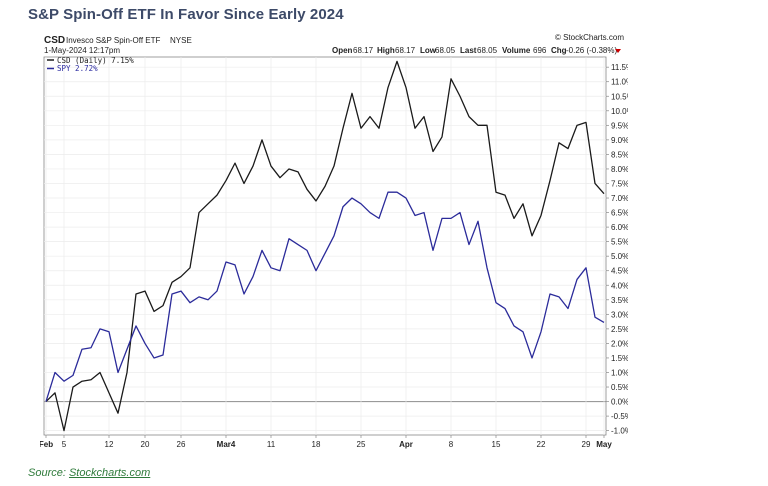  What do you see at coordinates (619, 183) in the screenshot?
I see `y-tick-label: 7.5%` at bounding box center [619, 183].